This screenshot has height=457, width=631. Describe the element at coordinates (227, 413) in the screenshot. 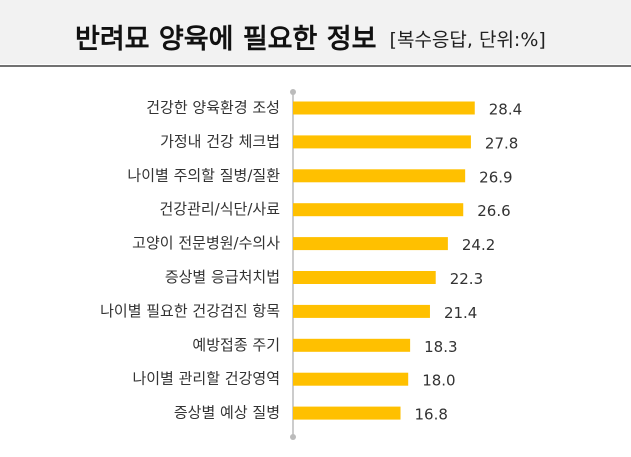

I see `category-label: 증상별 예상 질병` at that location.